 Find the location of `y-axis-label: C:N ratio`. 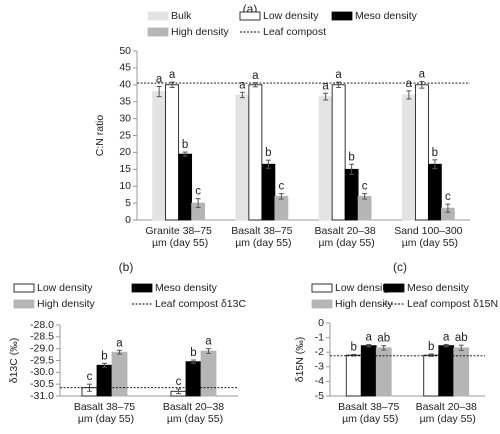

y-axis-label: C:N ratio is located at coordinates (100, 136).